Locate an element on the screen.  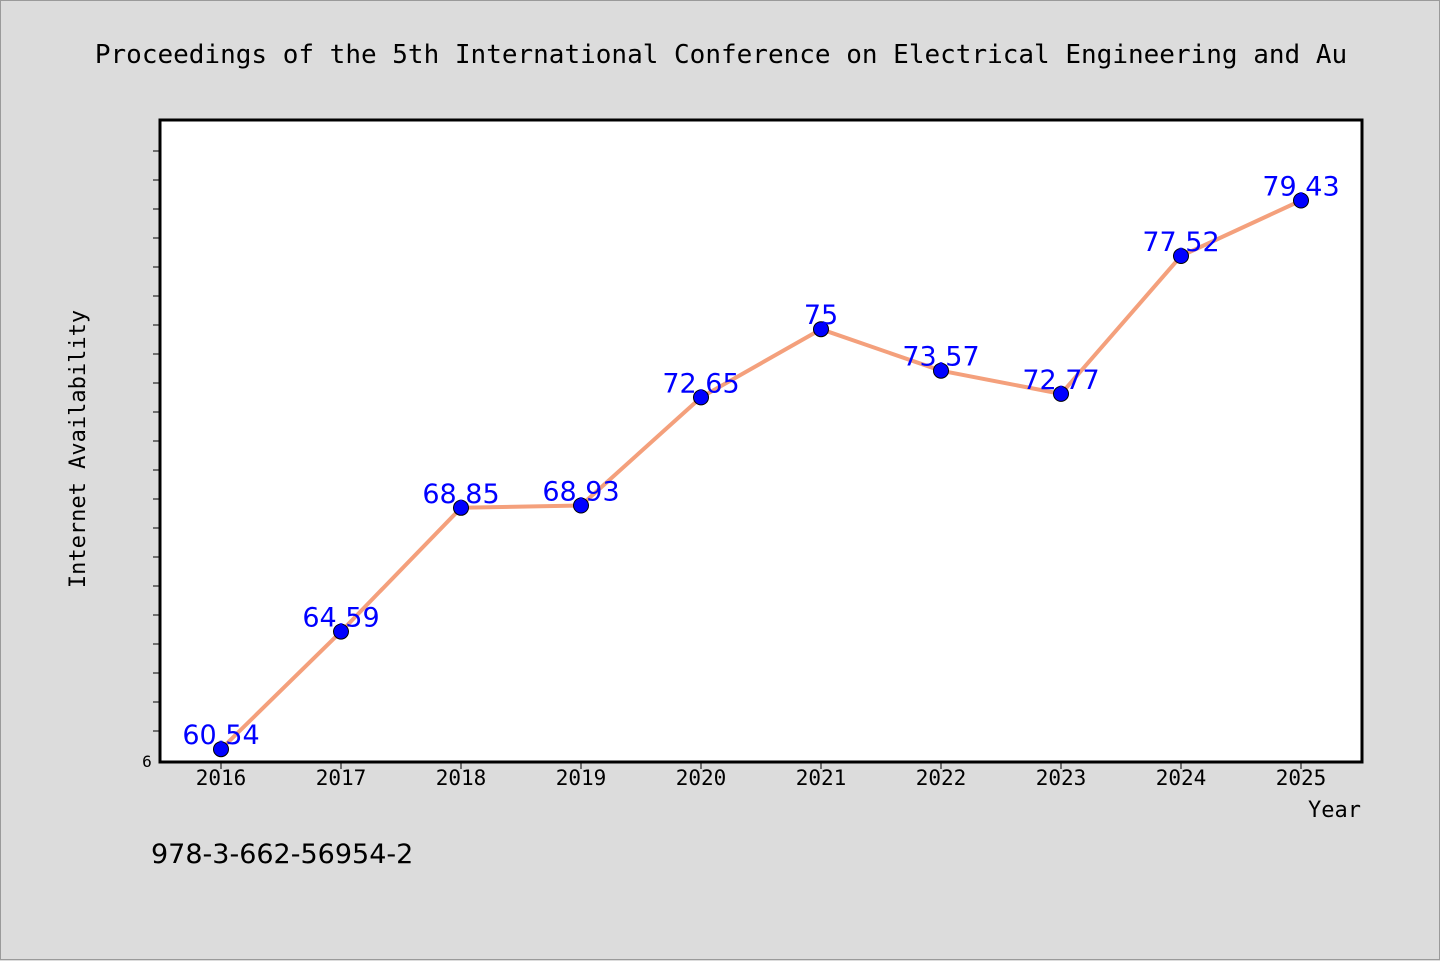
data-label: 72.77 is located at coordinates (1060, 380).